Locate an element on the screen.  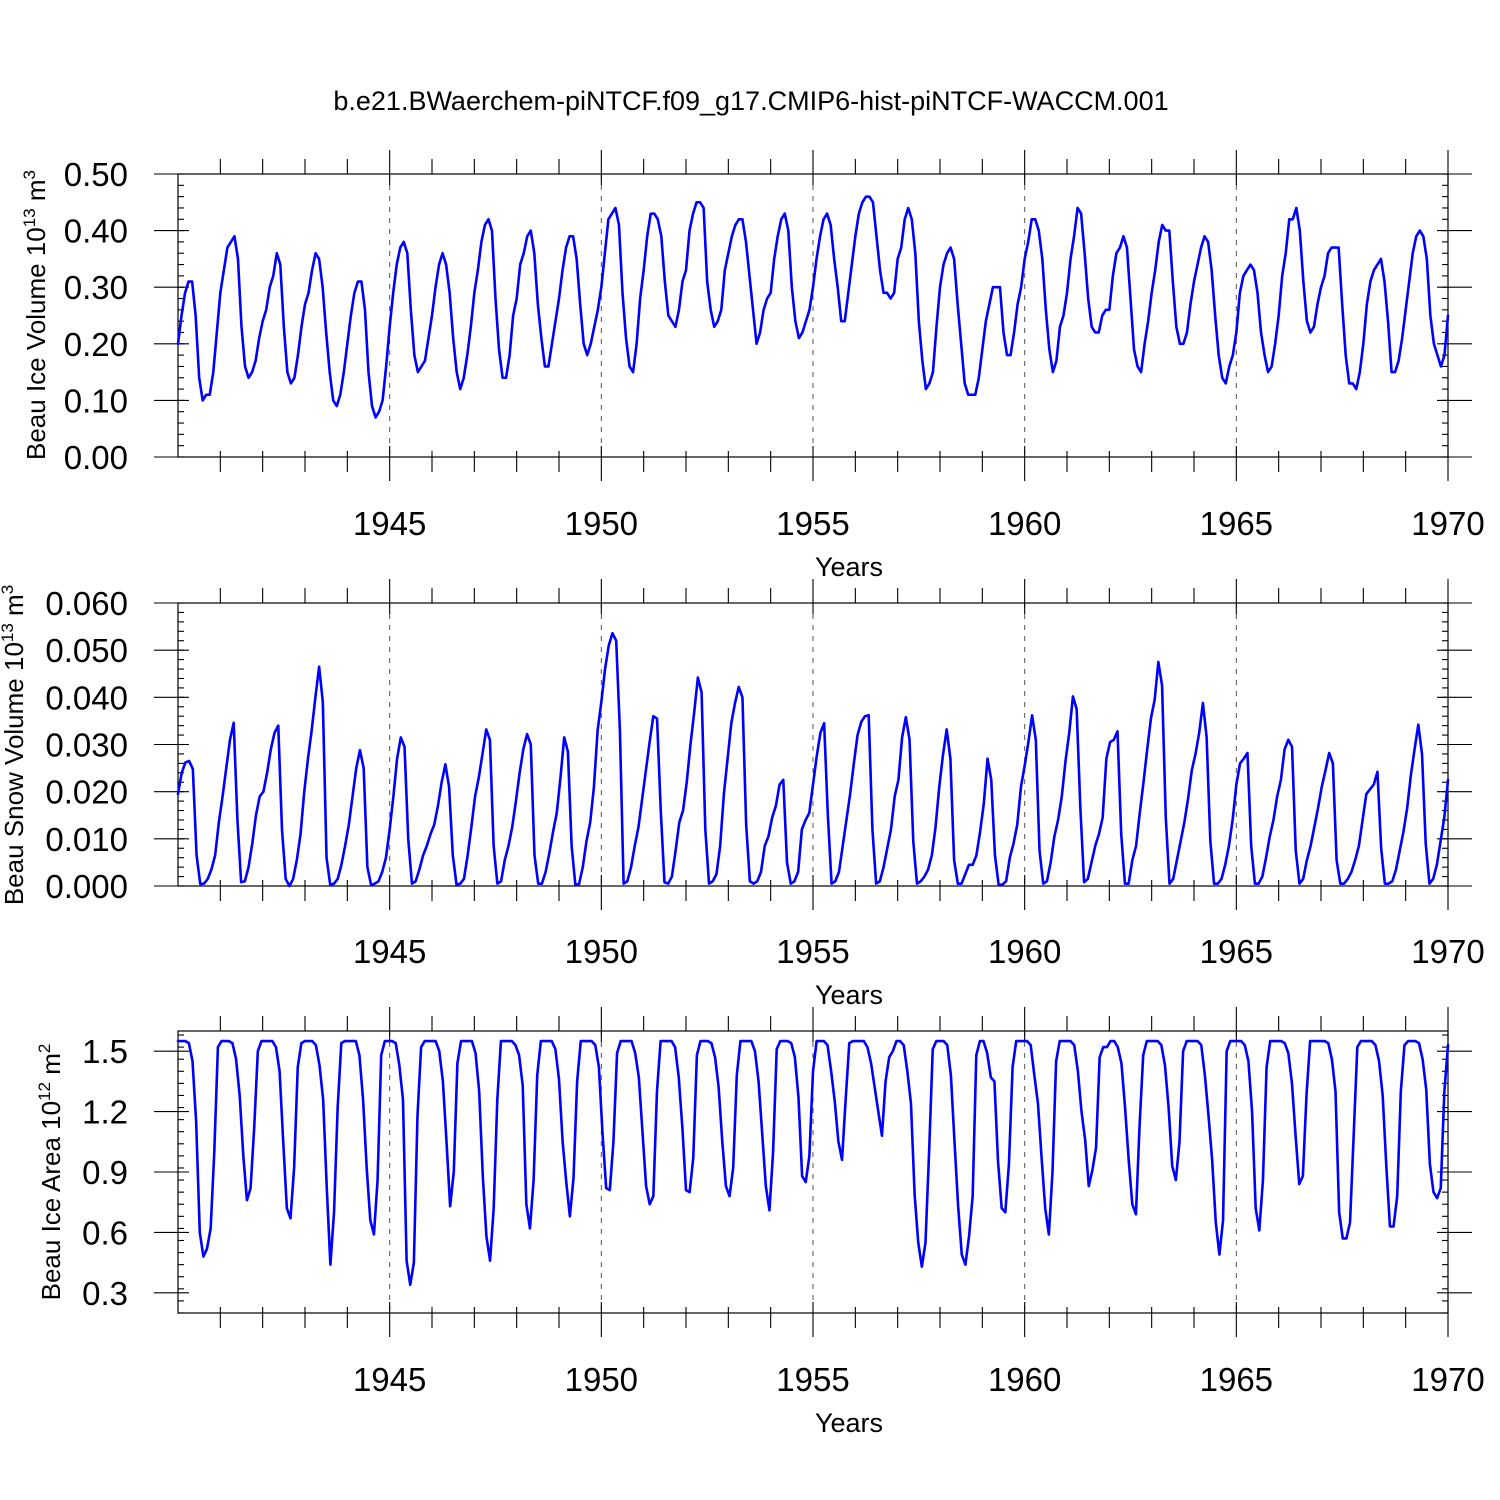
ice-volume-series-line is located at coordinates (813, 307).